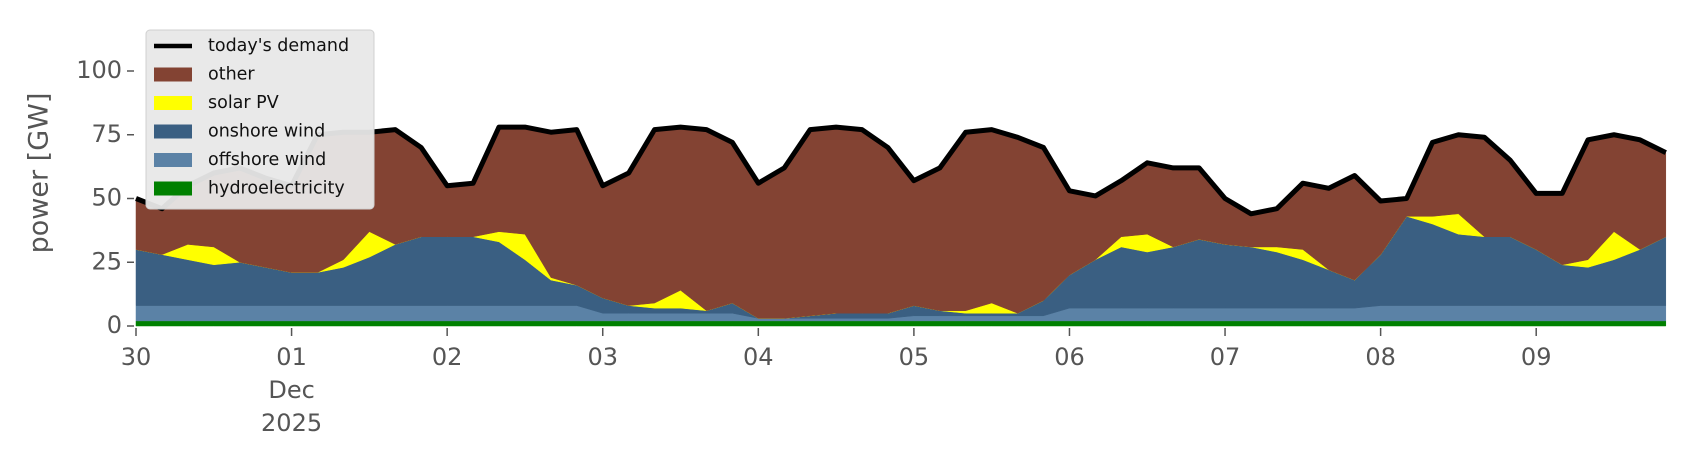 Image resolution: width=1706 pixels, height=460 pixels. What do you see at coordinates (106, 134) in the screenshot?
I see `y-tick-label: 75` at bounding box center [106, 134].